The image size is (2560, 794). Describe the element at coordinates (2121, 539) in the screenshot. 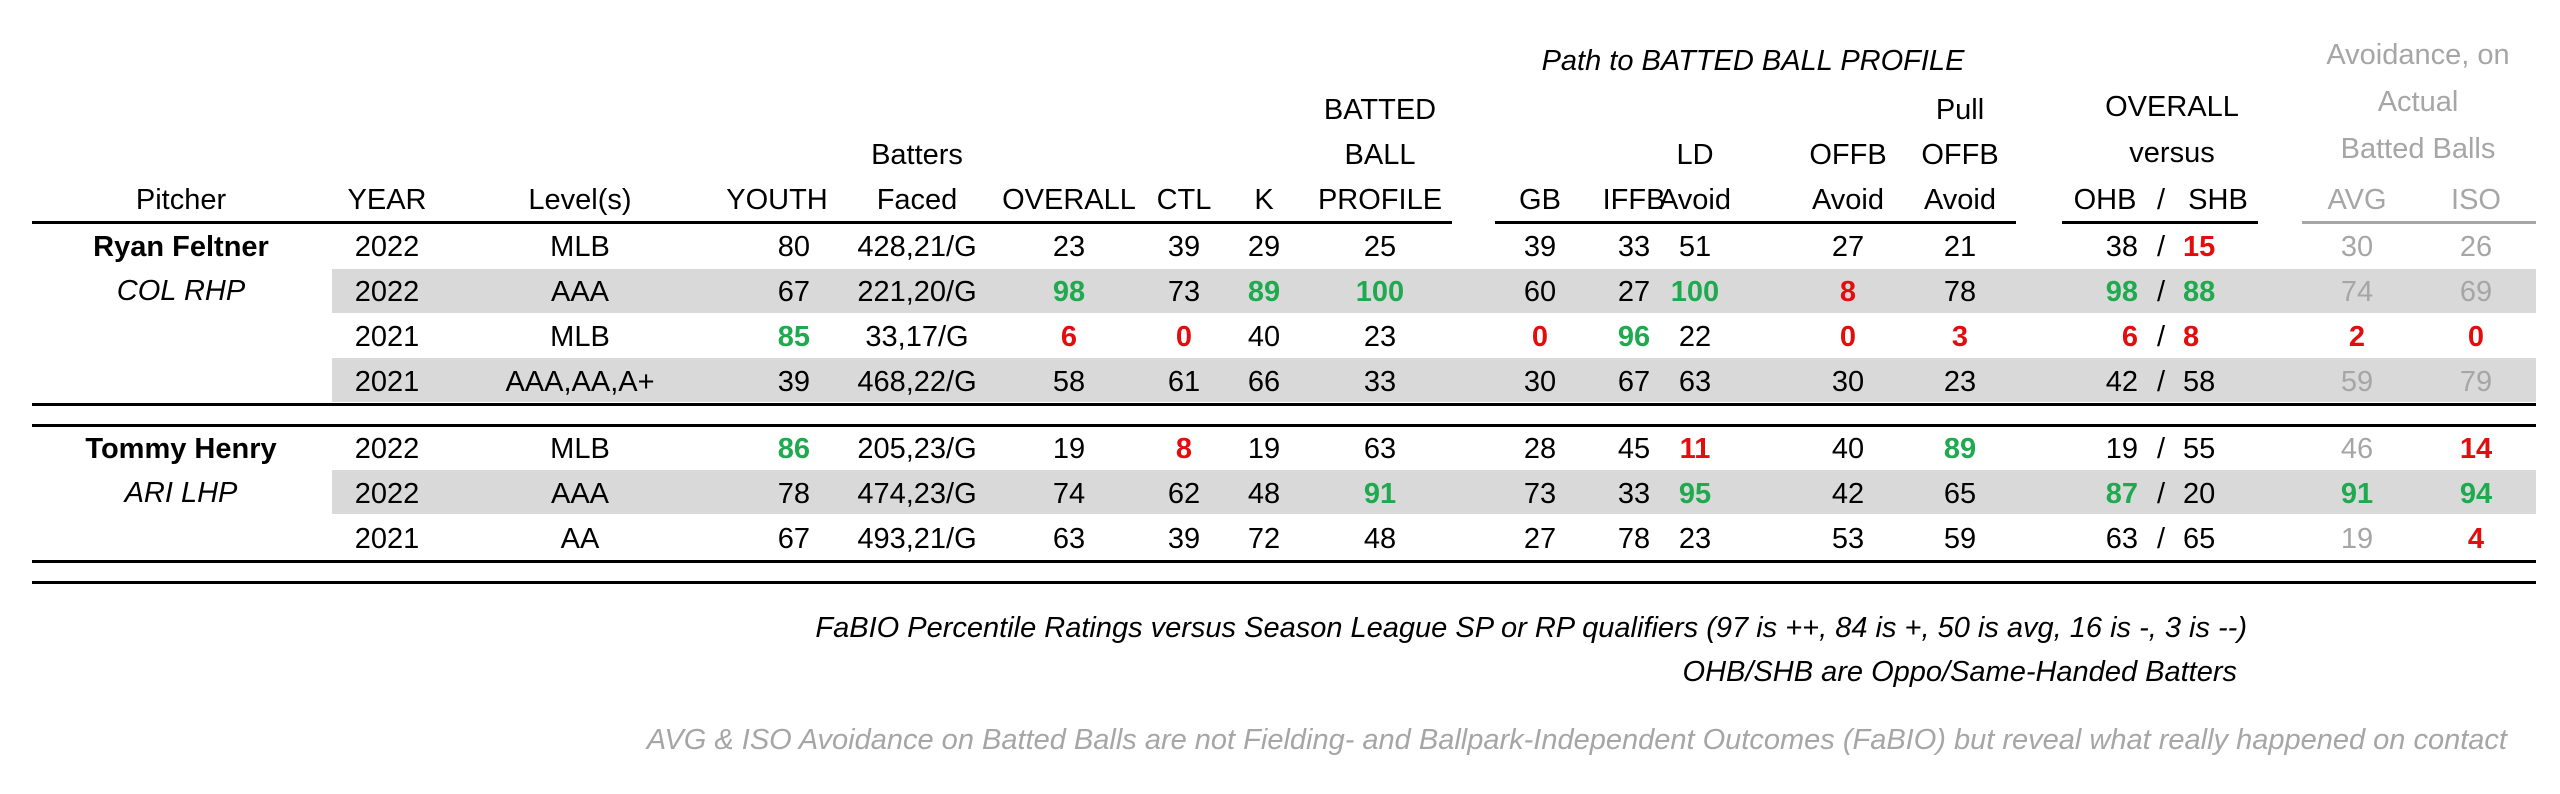

I see `cell-ohb: 63` at that location.